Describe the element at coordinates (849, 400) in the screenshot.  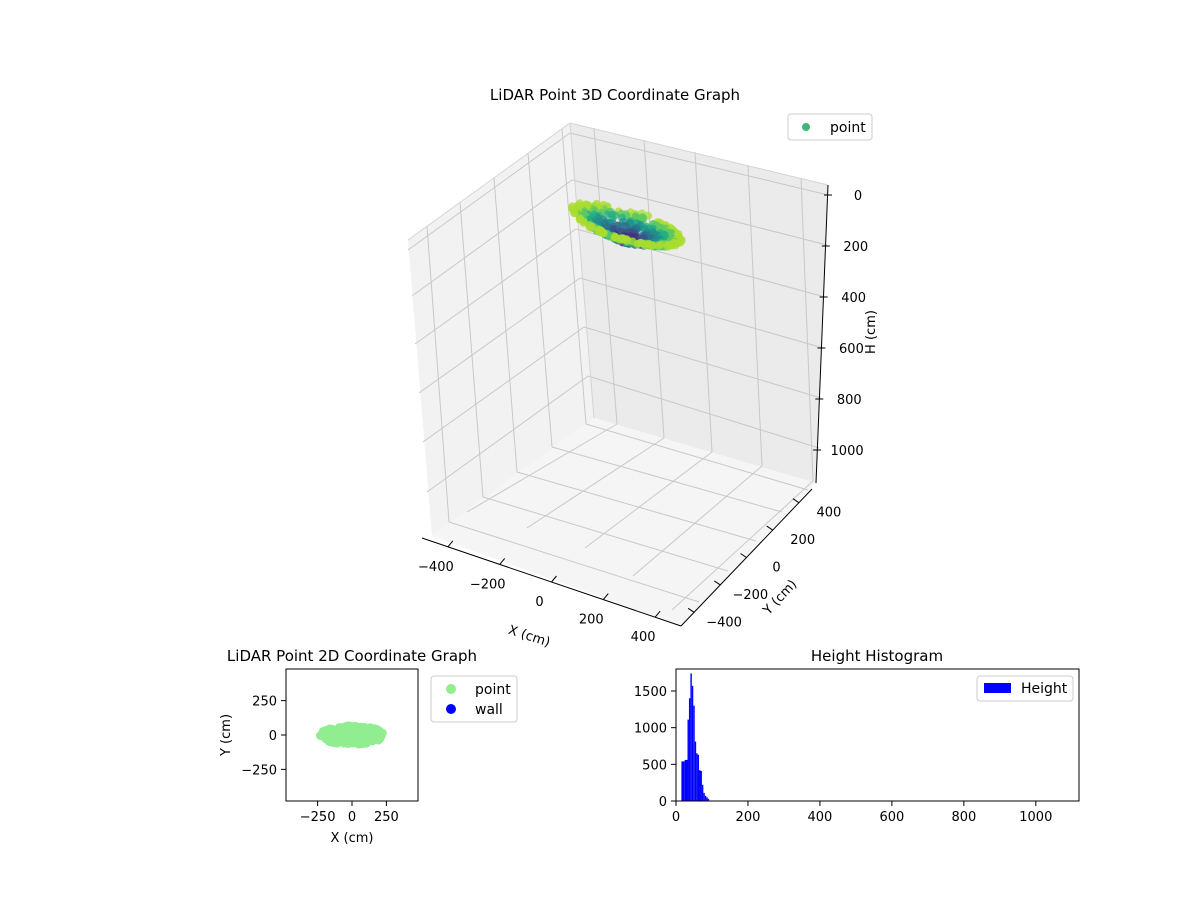
I see `z-tick-label-3d: 800` at that location.